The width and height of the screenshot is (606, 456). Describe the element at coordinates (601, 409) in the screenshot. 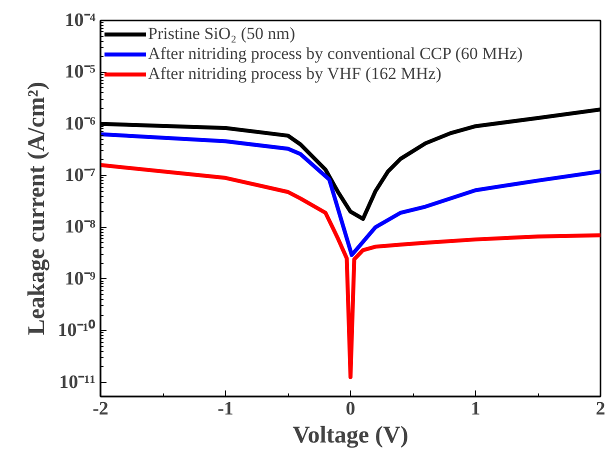

I see `x-tick-label: 2` at that location.